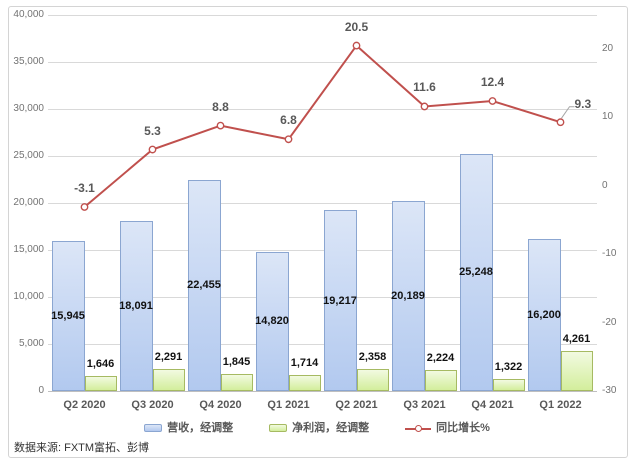  What do you see at coordinates (608, 48) in the screenshot?
I see `right-axis-tick-label: 20` at bounding box center [608, 48].